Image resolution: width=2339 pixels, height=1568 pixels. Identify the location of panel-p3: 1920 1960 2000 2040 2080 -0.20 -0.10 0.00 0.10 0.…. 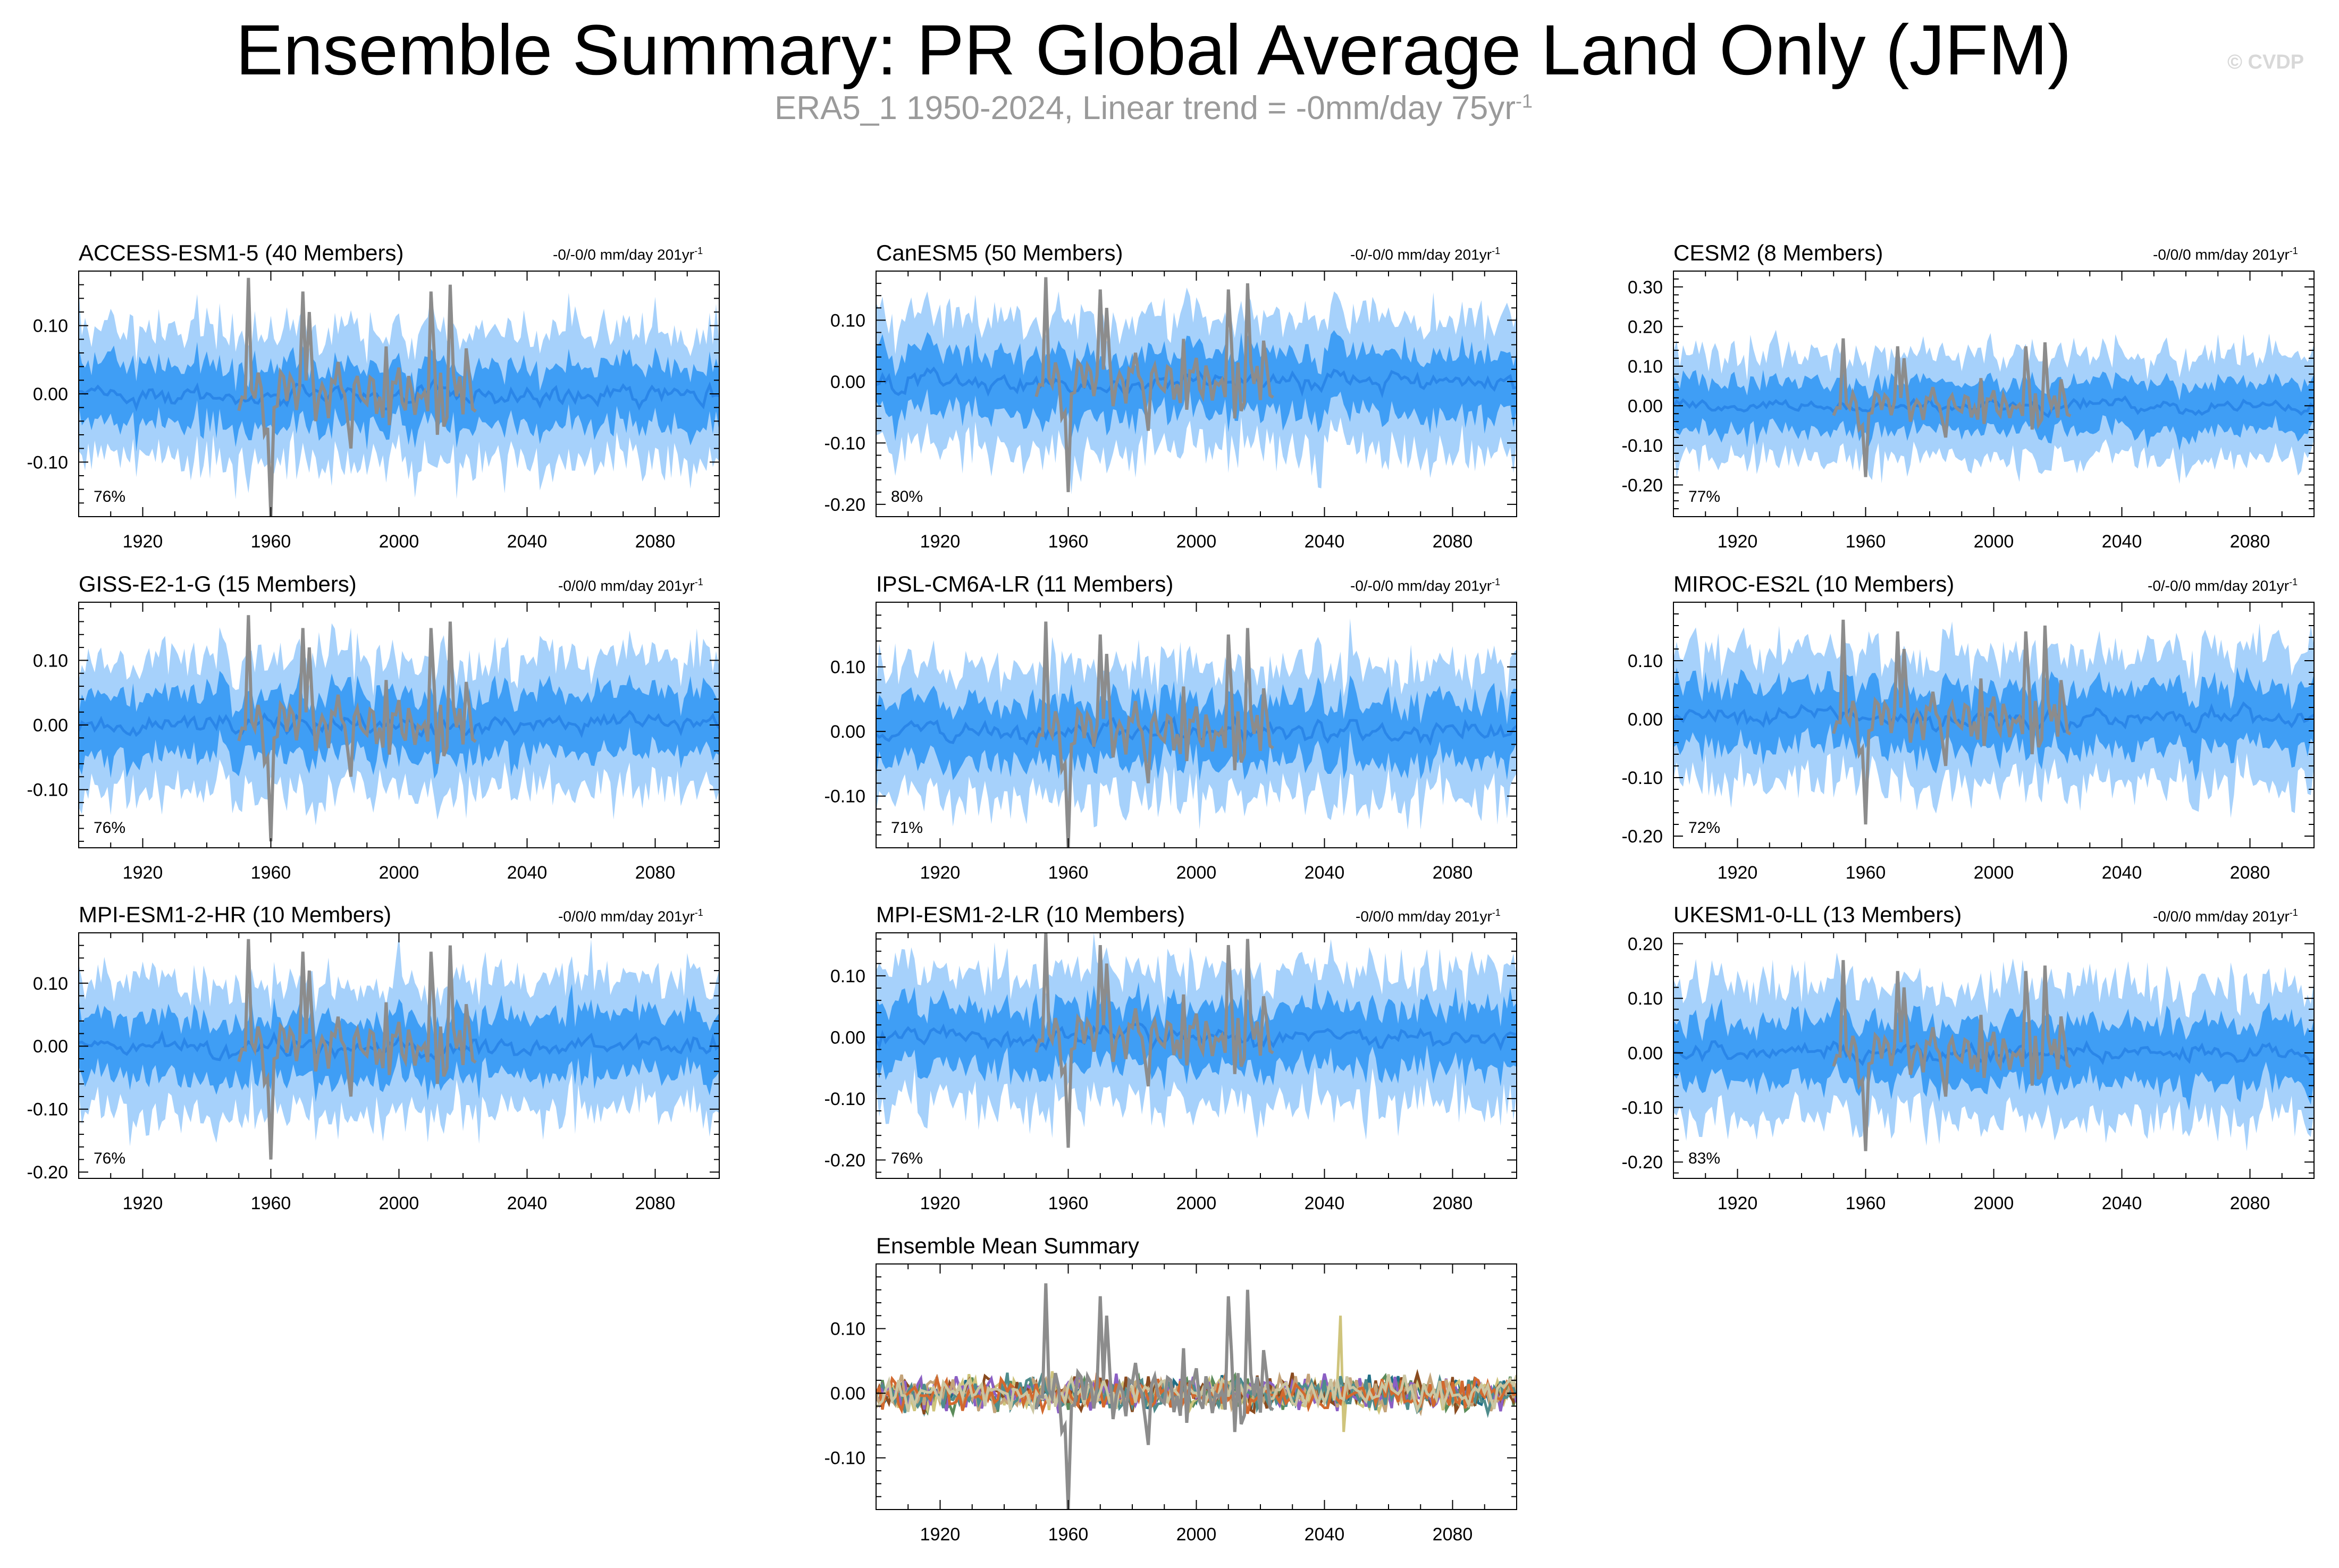
(1968, 411).